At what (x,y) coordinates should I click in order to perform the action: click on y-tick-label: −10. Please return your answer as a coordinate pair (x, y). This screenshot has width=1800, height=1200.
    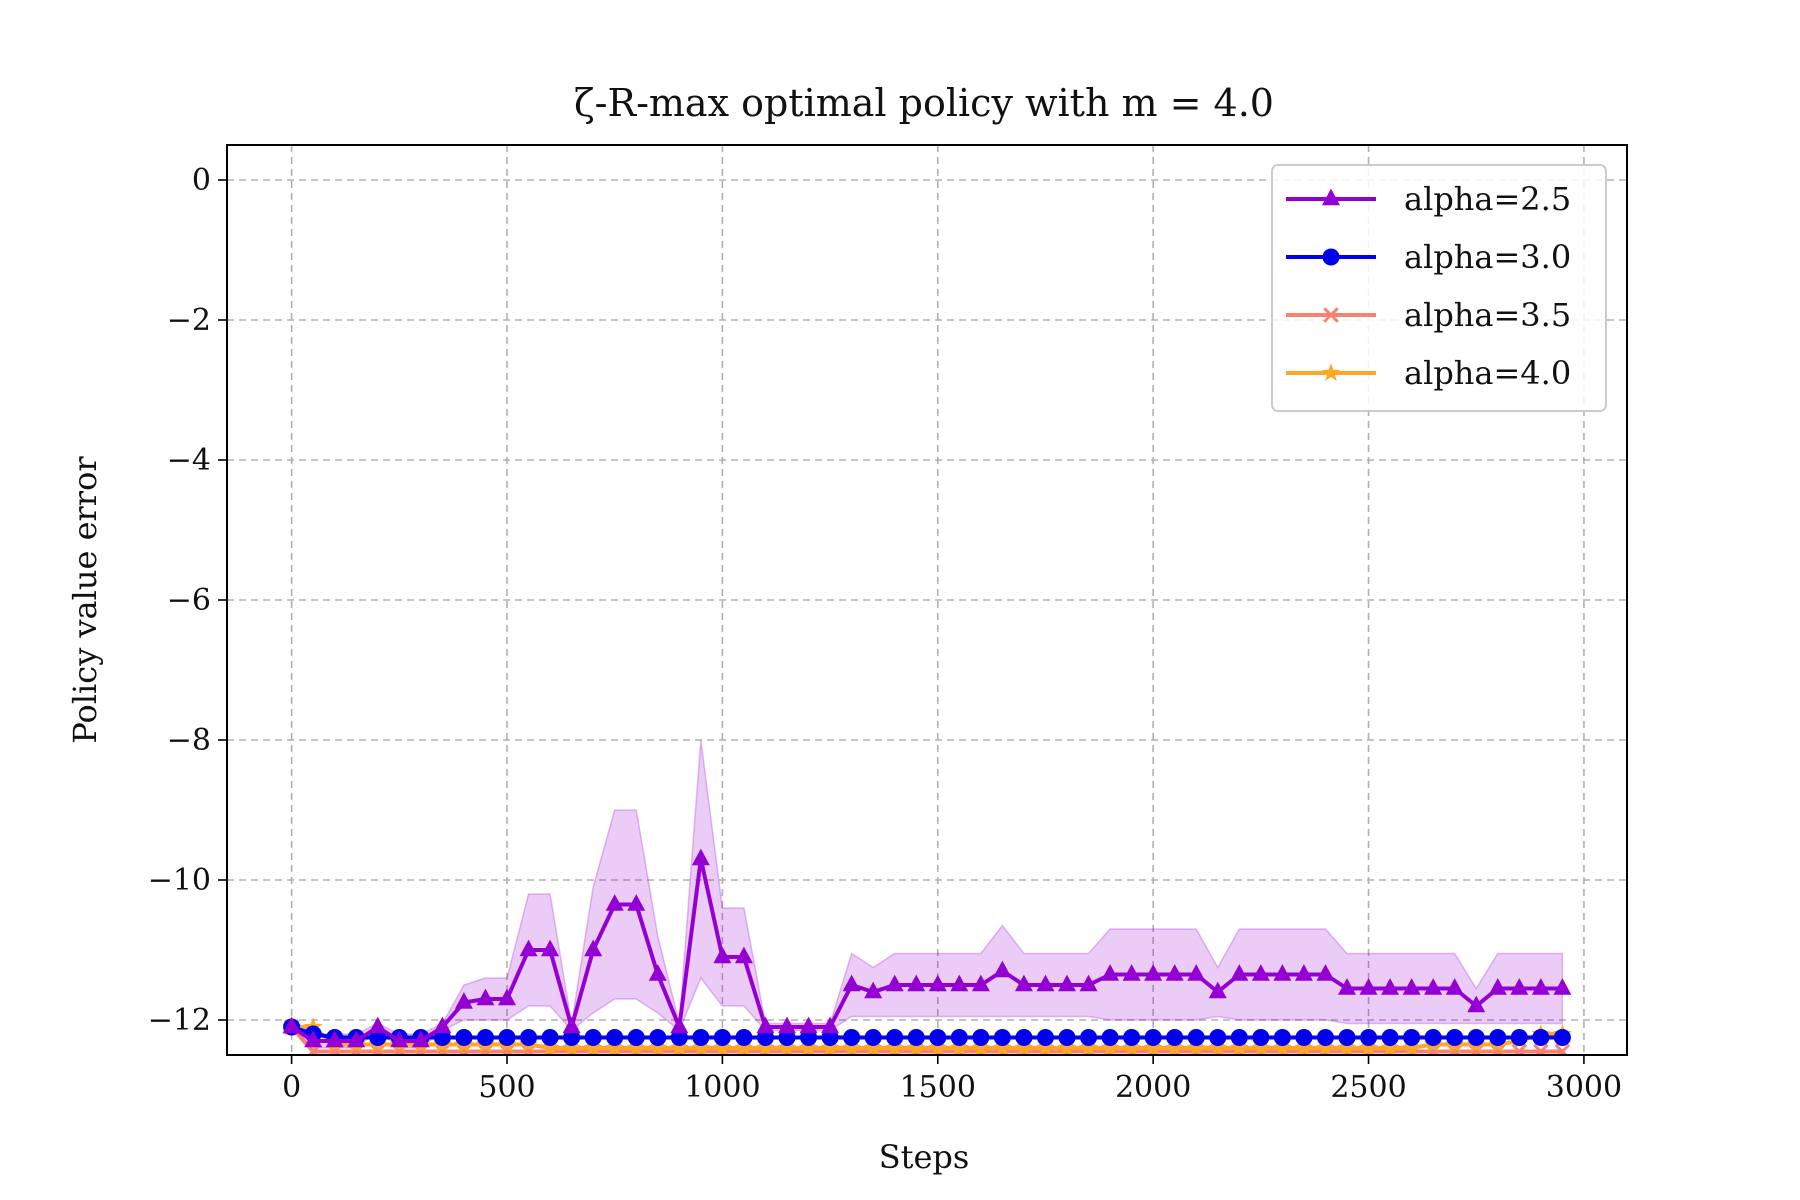
    Looking at the image, I should click on (179, 880).